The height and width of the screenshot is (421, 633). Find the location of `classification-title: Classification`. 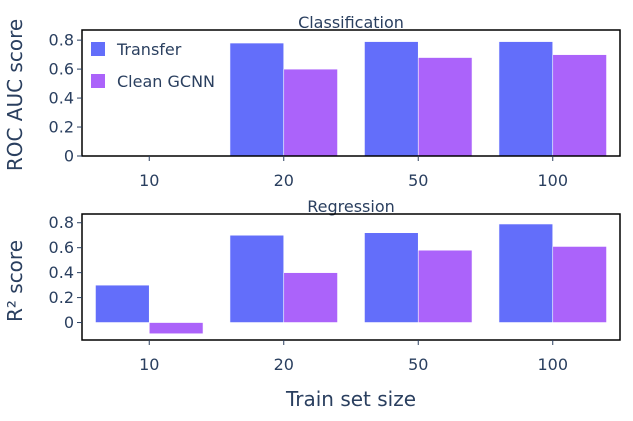

classification-title: Classification is located at coordinates (351, 22).